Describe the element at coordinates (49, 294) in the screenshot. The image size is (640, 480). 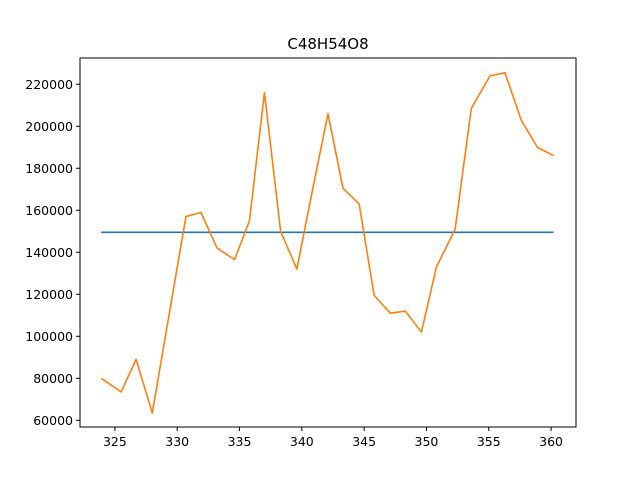
I see `y-tick-label: 120000` at that location.